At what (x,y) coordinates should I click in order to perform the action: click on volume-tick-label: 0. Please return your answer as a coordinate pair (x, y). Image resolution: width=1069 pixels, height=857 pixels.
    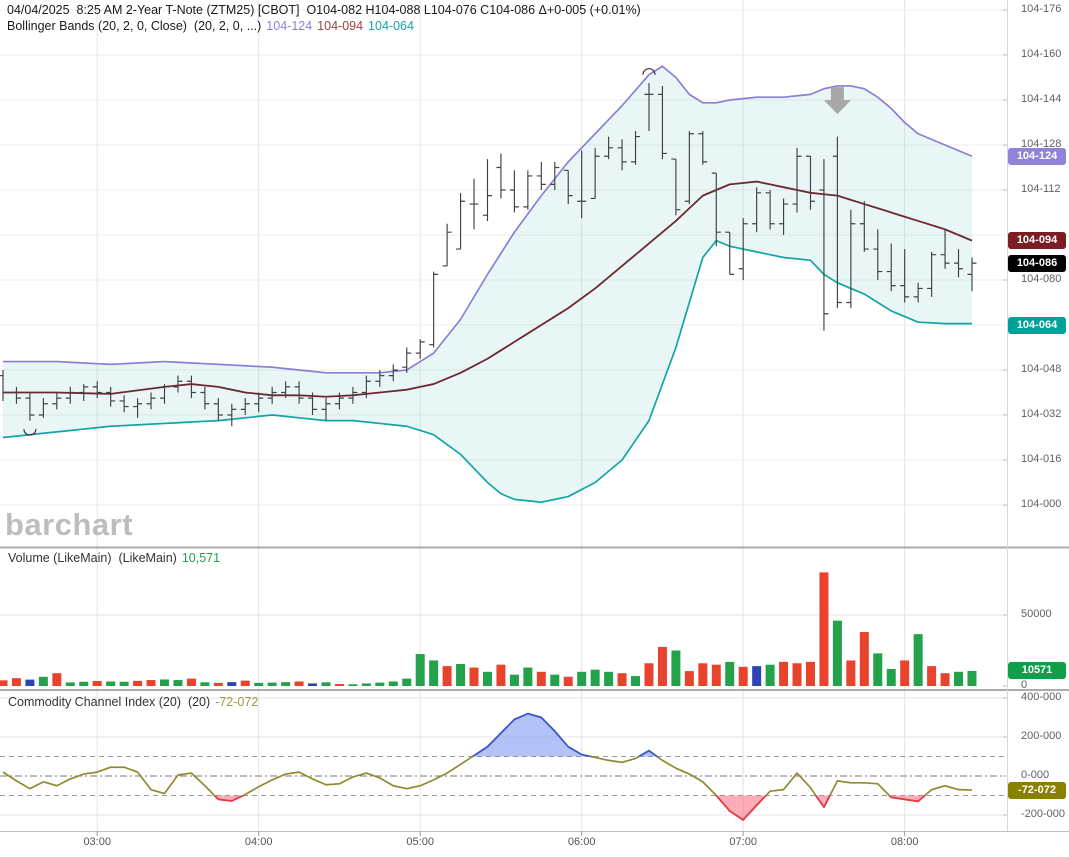
    Looking at the image, I should click on (1024, 685).